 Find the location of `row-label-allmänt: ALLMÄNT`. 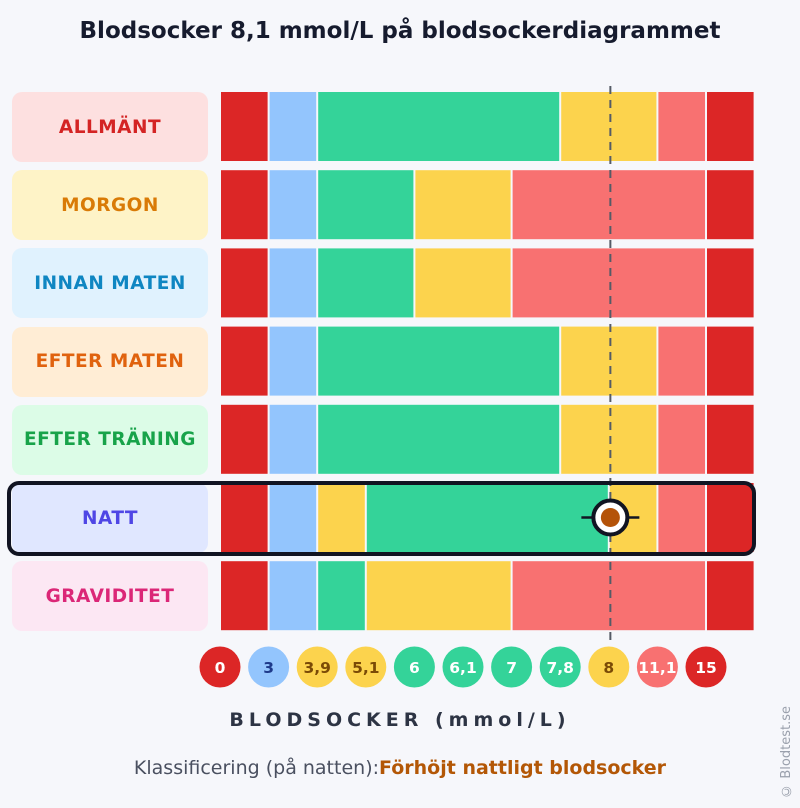

row-label-allmänt: ALLMÄNT is located at coordinates (110, 127).